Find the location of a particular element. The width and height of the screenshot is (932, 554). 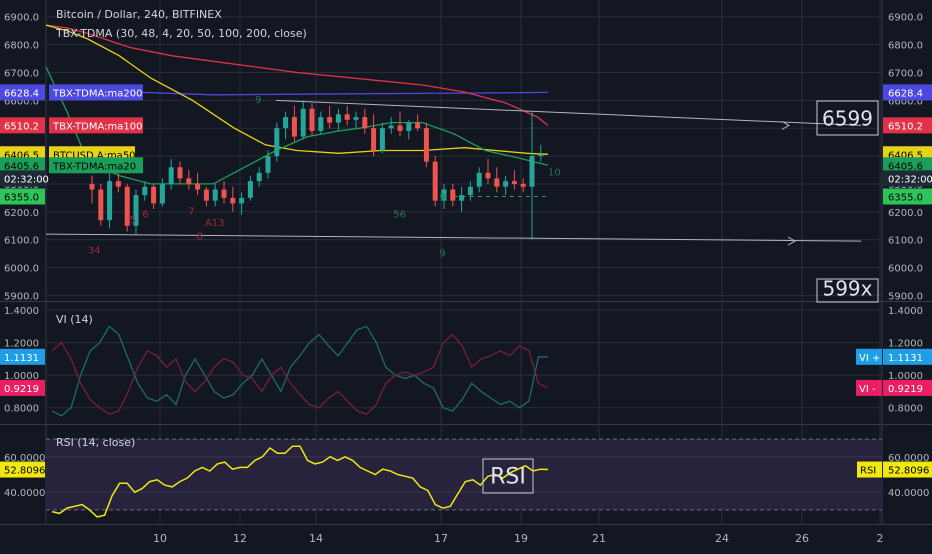

price-tag-5-left-value: 6355.0 is located at coordinates (21, 197).